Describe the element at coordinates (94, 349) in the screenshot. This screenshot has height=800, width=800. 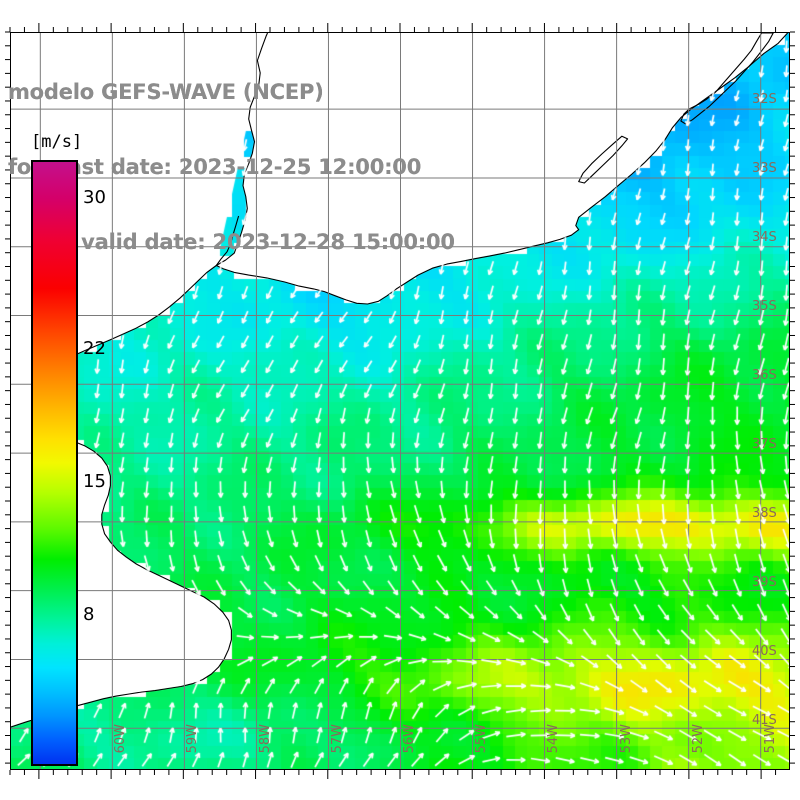
I see `colorbar-tick-22: 22` at that location.